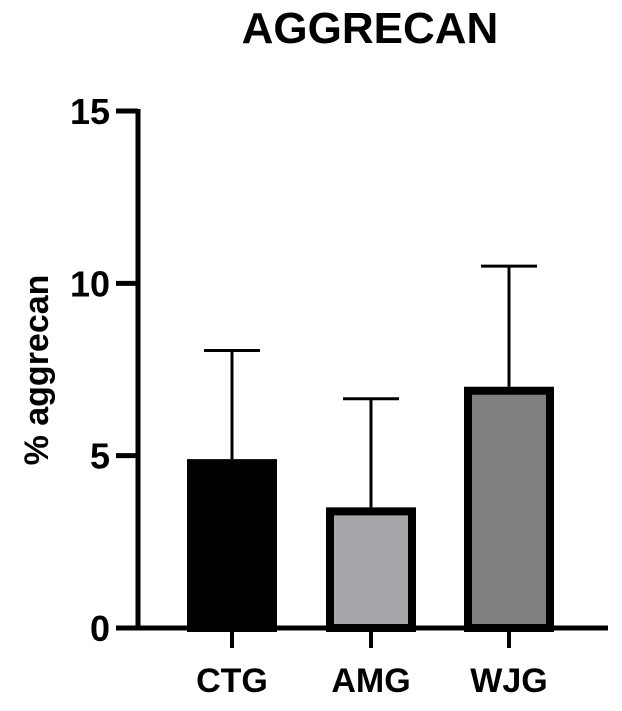  I want to click on x-labels-group: CTG AMG WJG, so click(372, 681).